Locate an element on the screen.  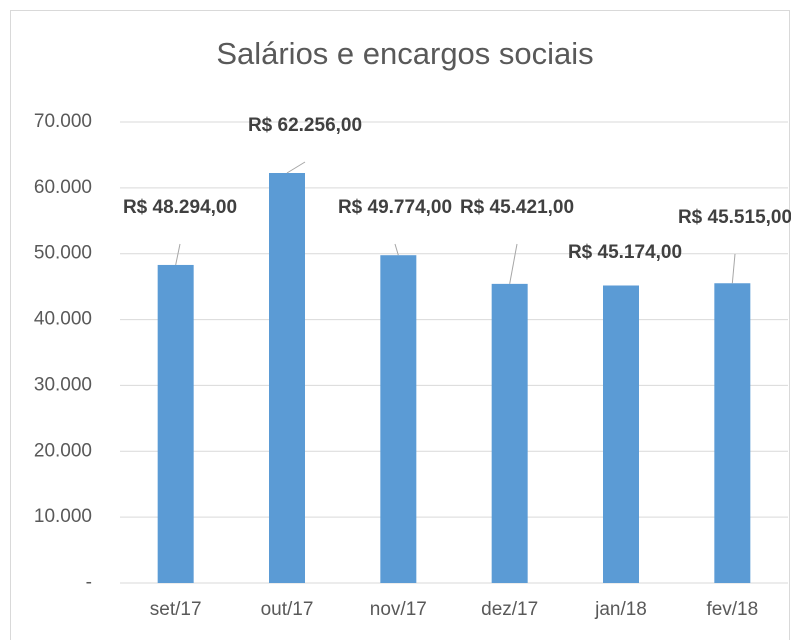
x-tick-label: dez/17 is located at coordinates (509, 609).